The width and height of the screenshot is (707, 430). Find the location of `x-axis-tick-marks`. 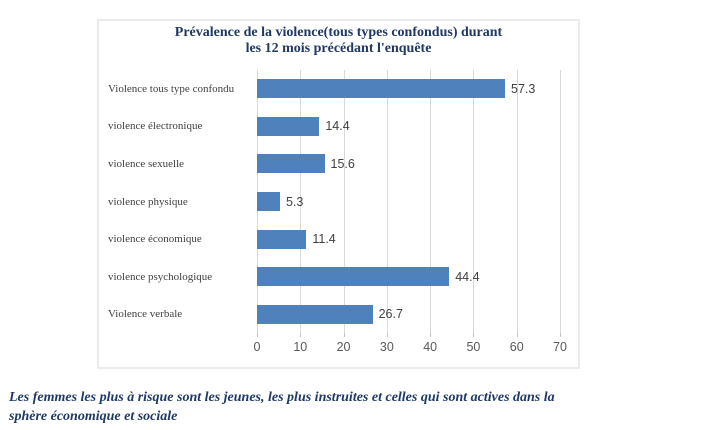

x-axis-tick-marks is located at coordinates (409, 335).